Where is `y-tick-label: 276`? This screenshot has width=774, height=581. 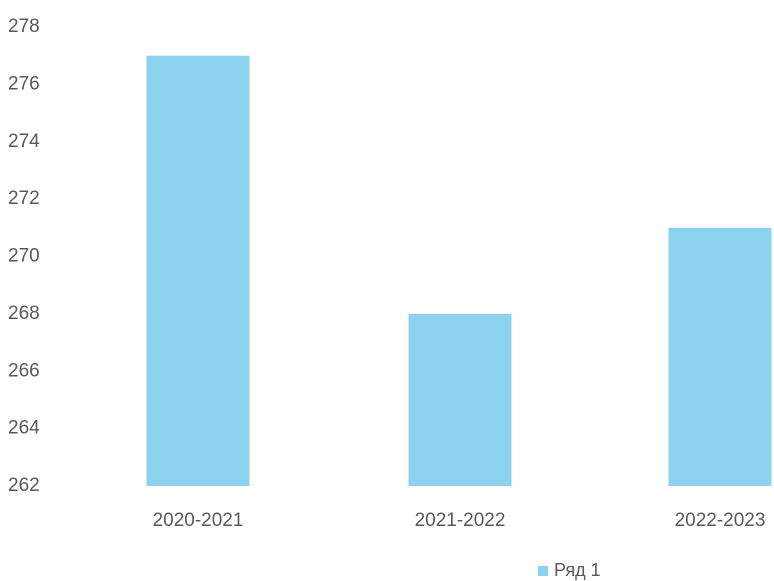 y-tick-label: 276 is located at coordinates (24, 83).